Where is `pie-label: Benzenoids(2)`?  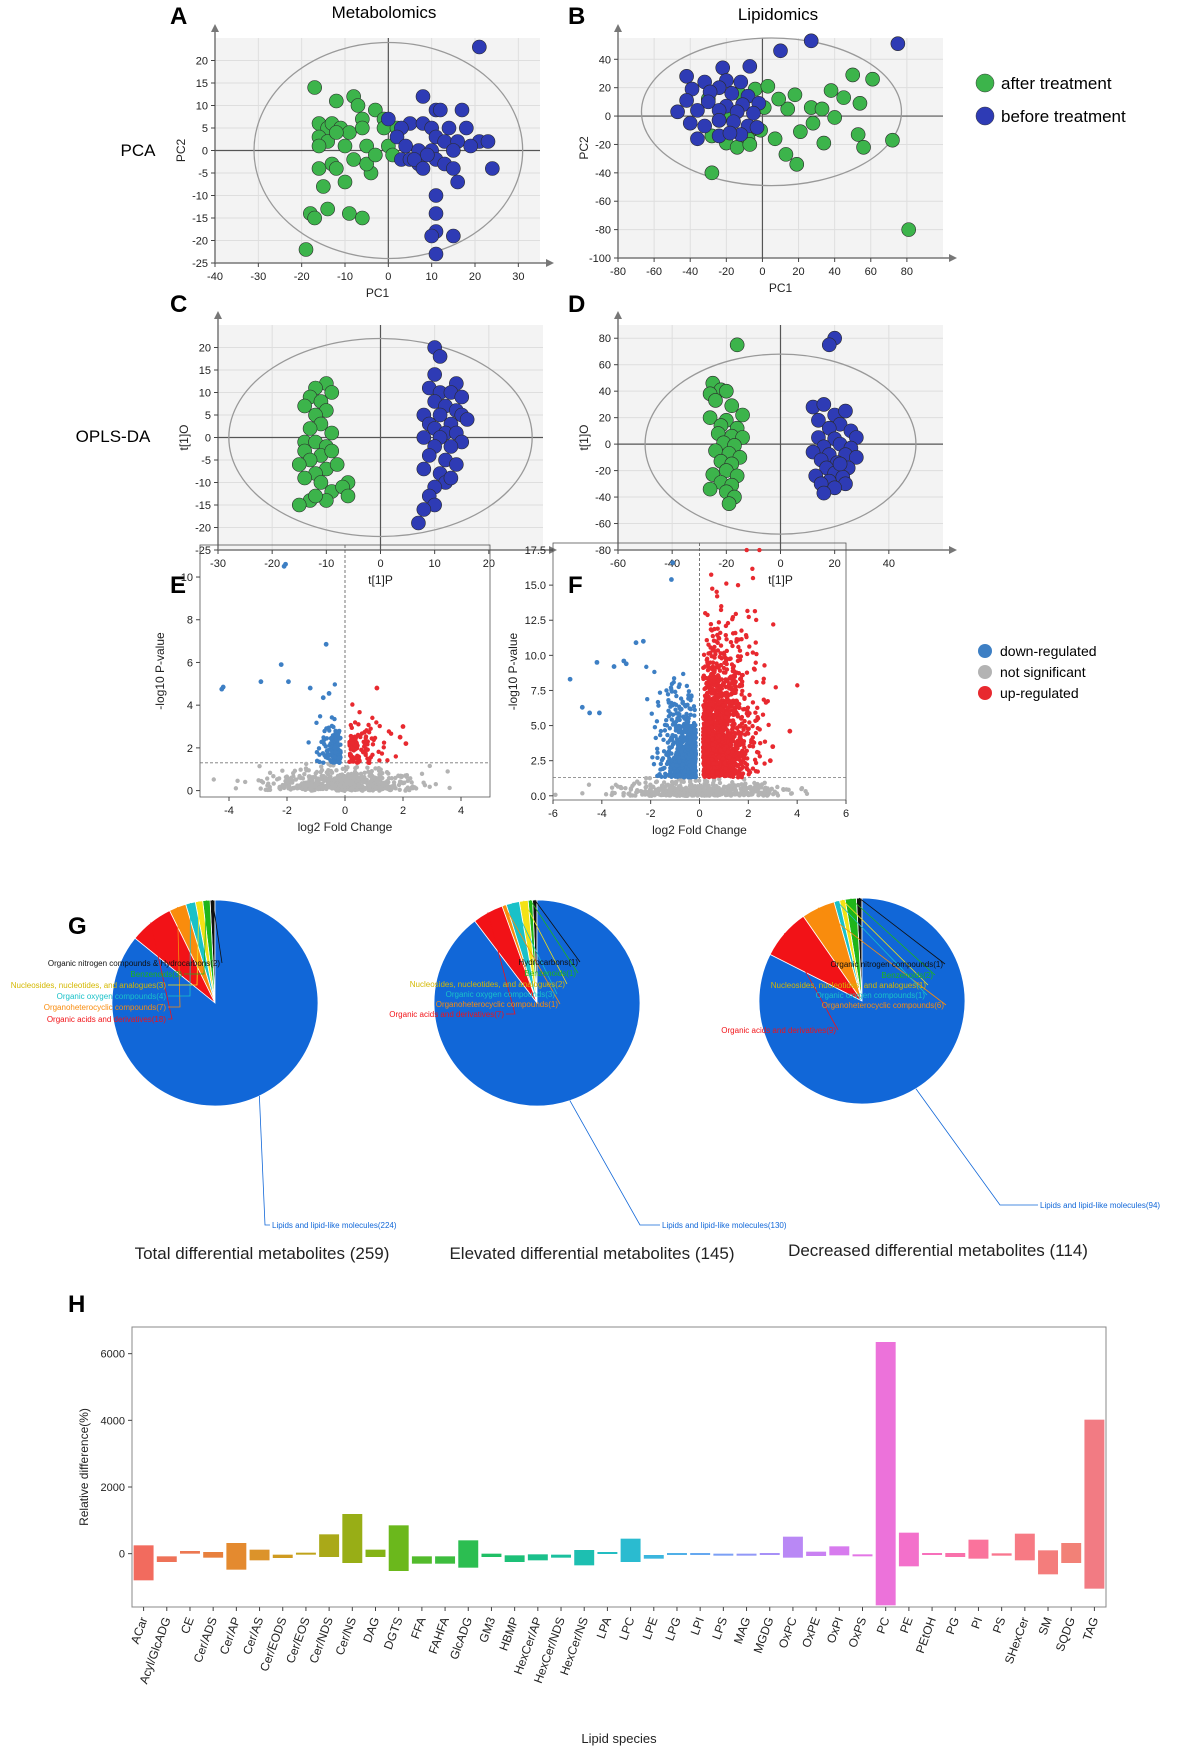
pie-label: Benzenoids(2) is located at coordinates (907, 975).